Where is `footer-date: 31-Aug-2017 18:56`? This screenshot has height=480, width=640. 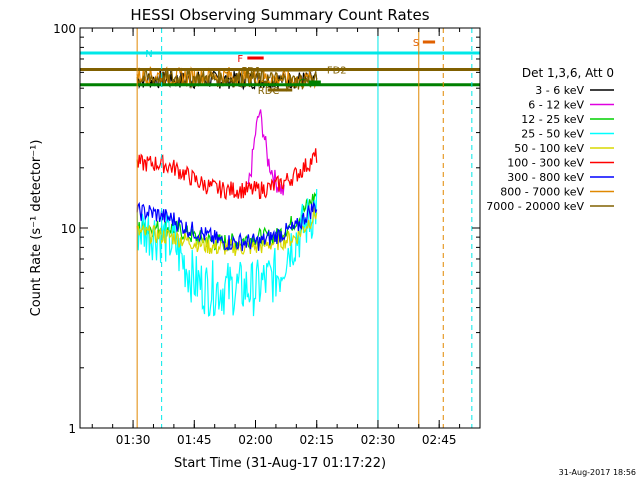 footer-date: 31-Aug-2017 18:56 is located at coordinates (597, 472).